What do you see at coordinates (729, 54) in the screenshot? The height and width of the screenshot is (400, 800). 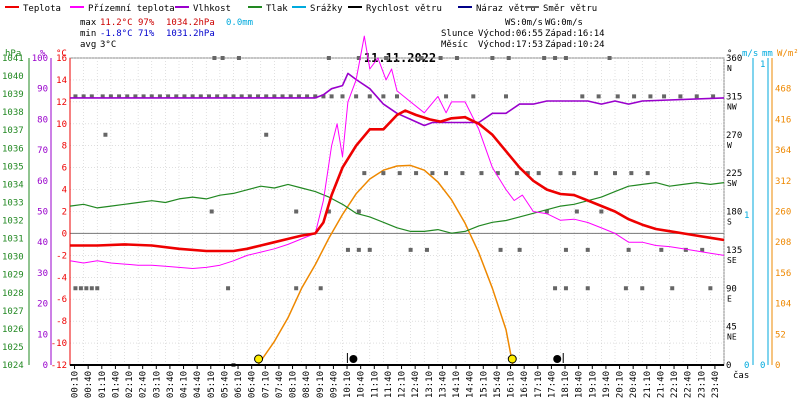 I see `unit-deg: °` at bounding box center [729, 54].